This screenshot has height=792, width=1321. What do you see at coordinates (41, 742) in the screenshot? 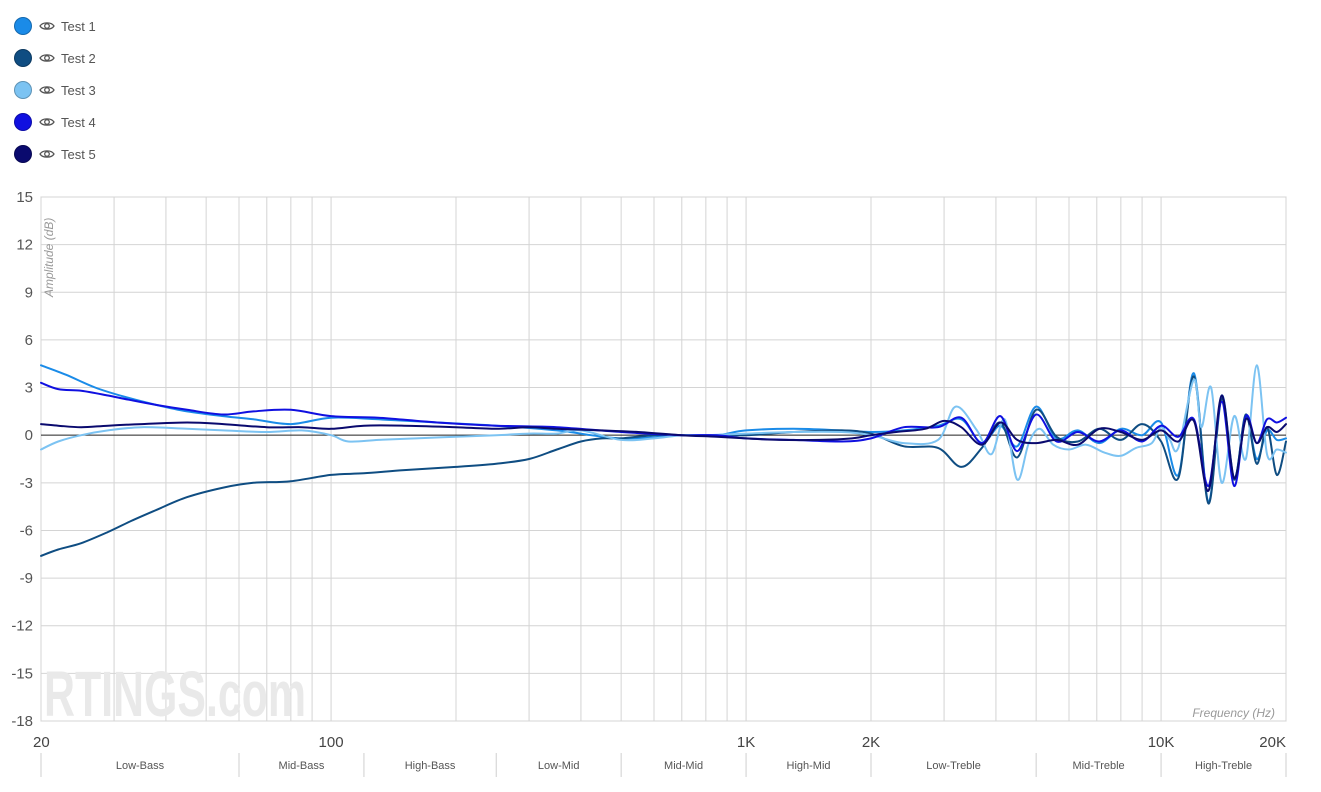
I see `x-tick-label: 20` at bounding box center [41, 742].